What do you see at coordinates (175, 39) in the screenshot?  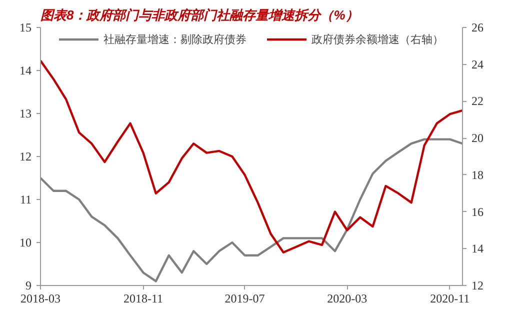 I see `legend-label: 社融存量增速：剔除政府债券` at bounding box center [175, 39].